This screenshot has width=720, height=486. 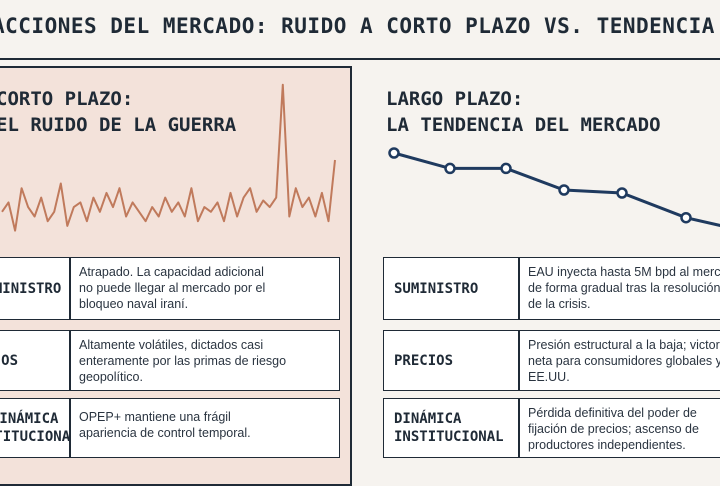 What do you see at coordinates (67, 99) in the screenshot?
I see `short-term-heading: CORTO PLAZO:` at bounding box center [67, 99].